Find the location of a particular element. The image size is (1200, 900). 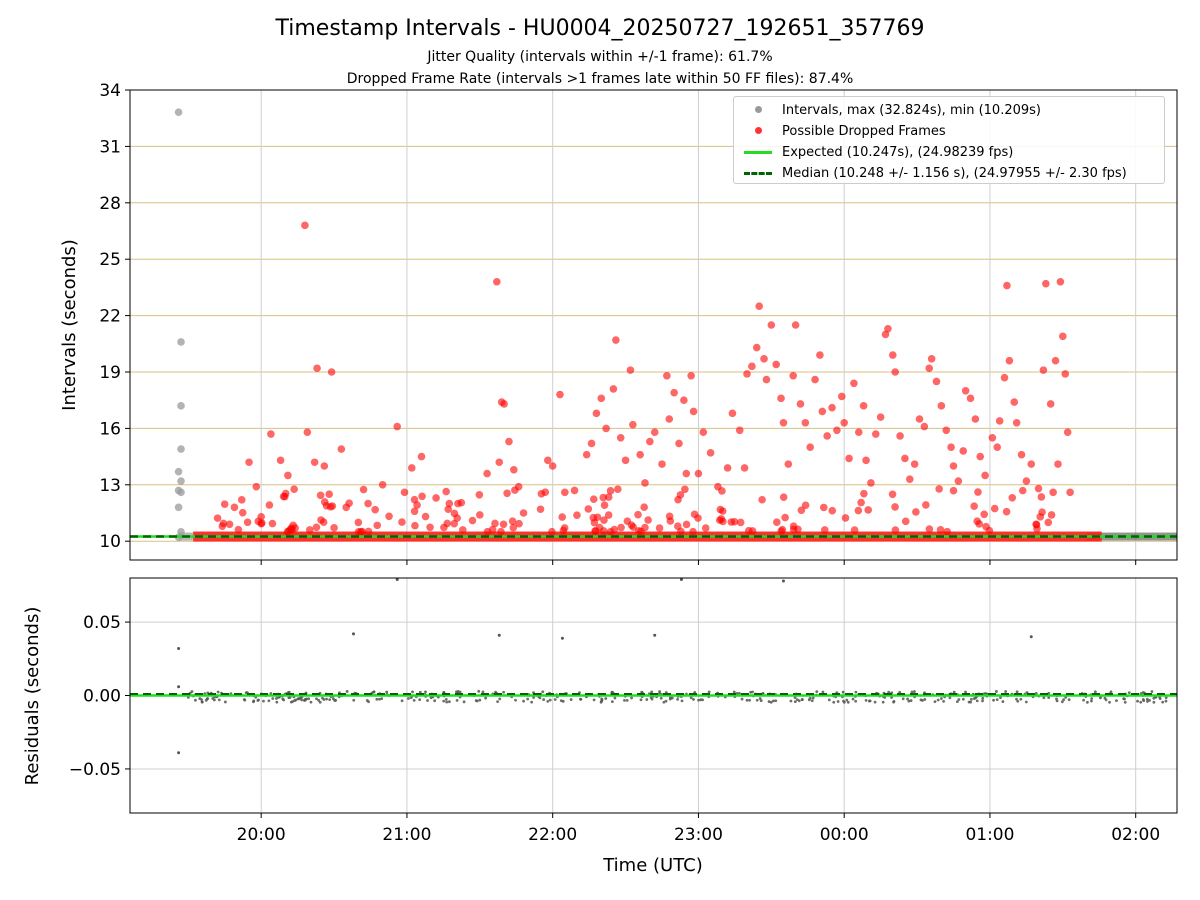

x-tick-label: 01:00 is located at coordinates (989, 835).